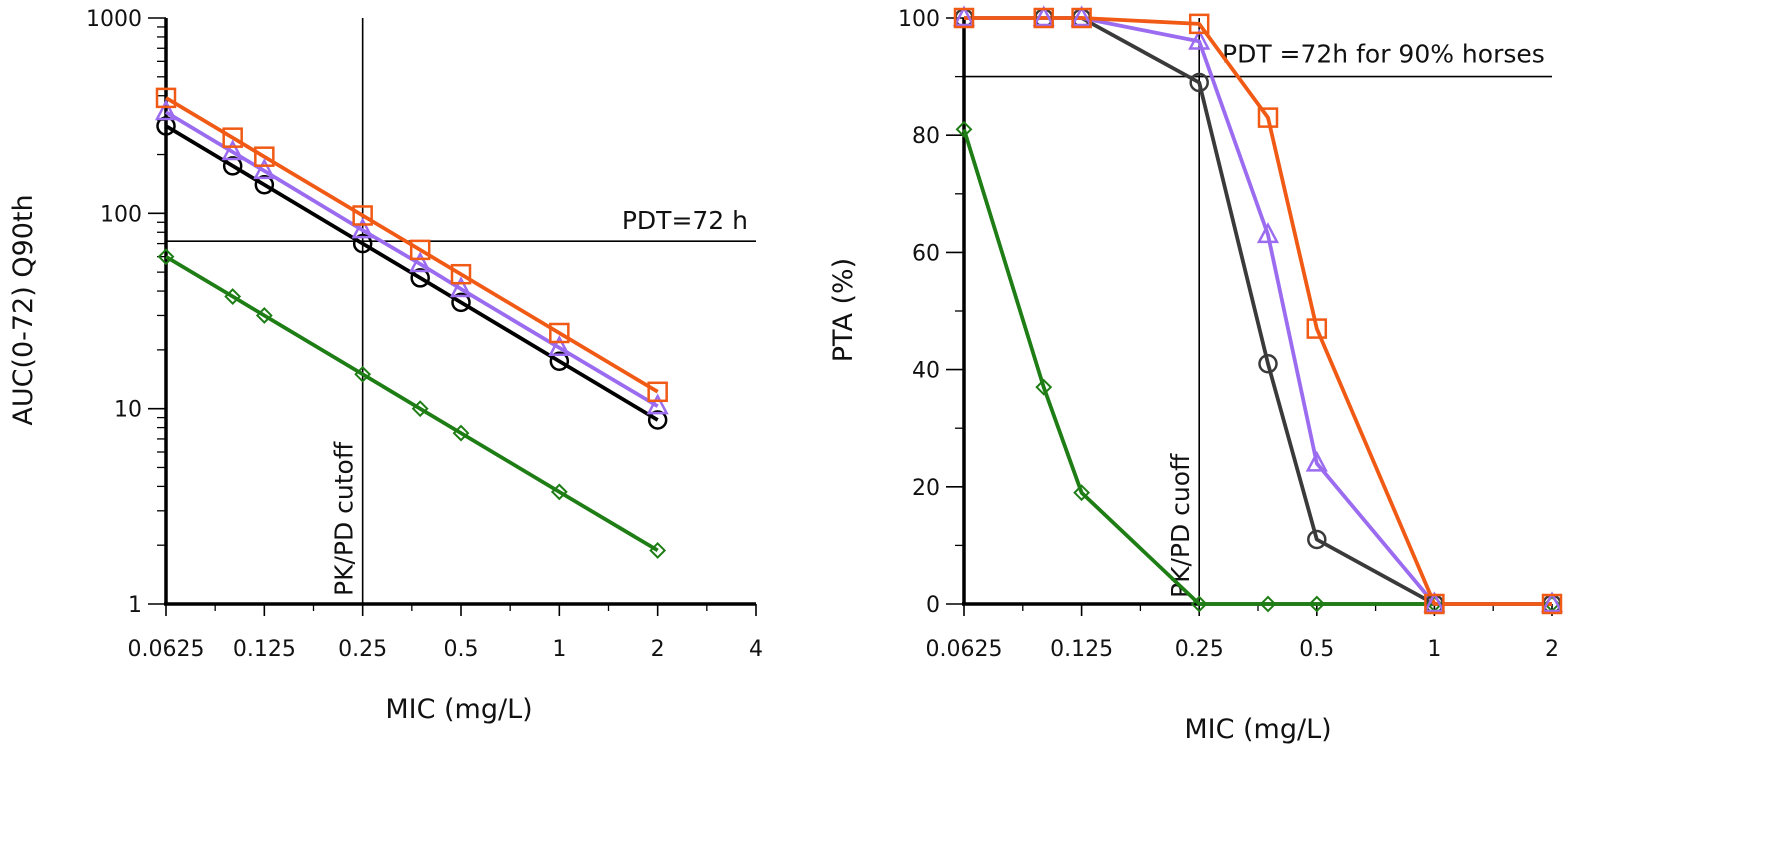 The width and height of the screenshot is (1772, 845). Describe the element at coordinates (344, 518) in the screenshot. I see `cutoff-label: PK/PD cutoff` at that location.